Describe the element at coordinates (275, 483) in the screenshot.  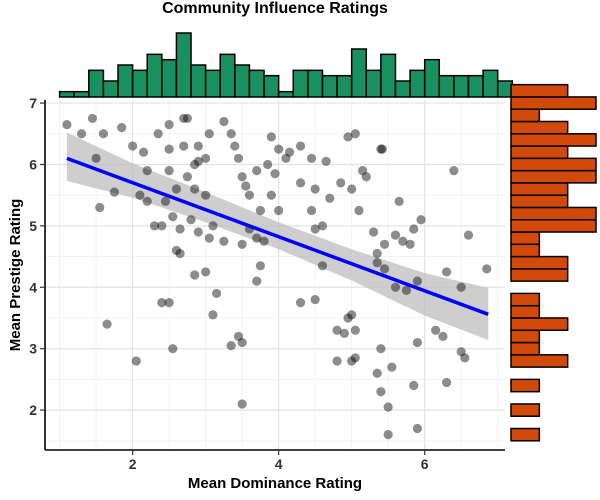
I see `x-axis-label: Mean Dominance Rating` at that location.